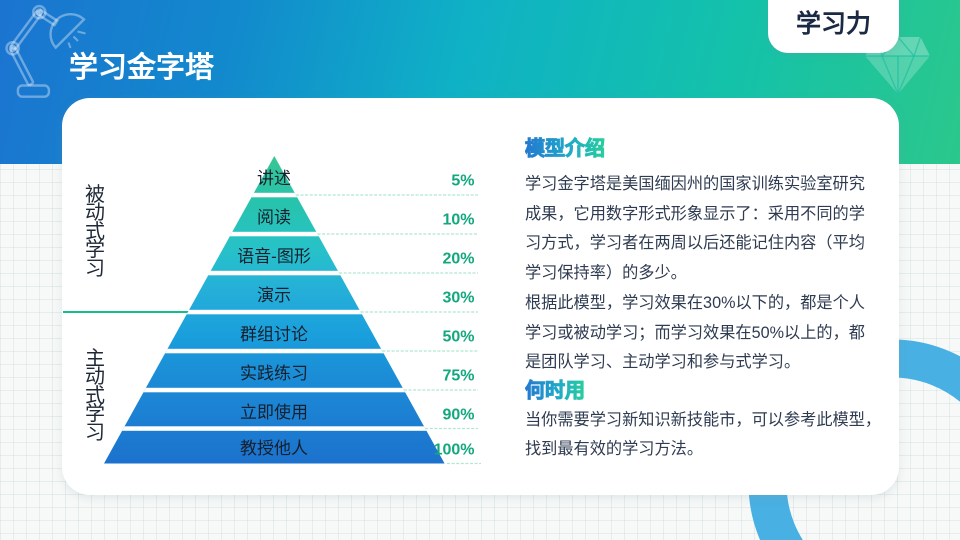 The width and height of the screenshot is (960, 540). Describe the element at coordinates (555, 390) in the screenshot. I see `svg-text: 何时用` at that location.